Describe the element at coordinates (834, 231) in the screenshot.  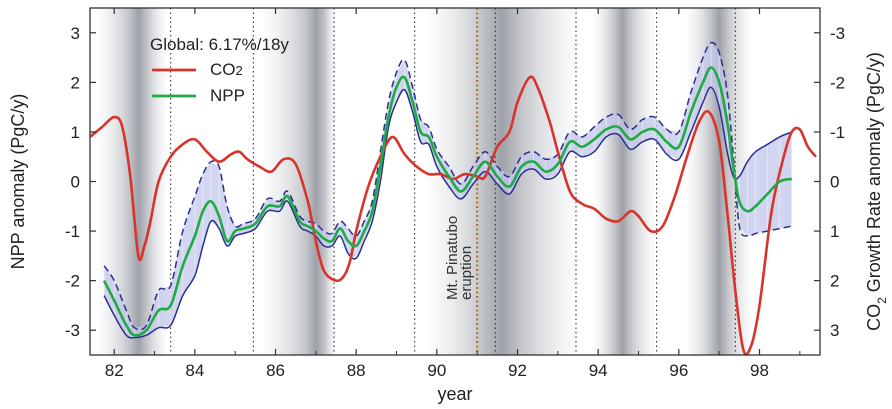
I see `y-tick-label-right: 1` at that location.